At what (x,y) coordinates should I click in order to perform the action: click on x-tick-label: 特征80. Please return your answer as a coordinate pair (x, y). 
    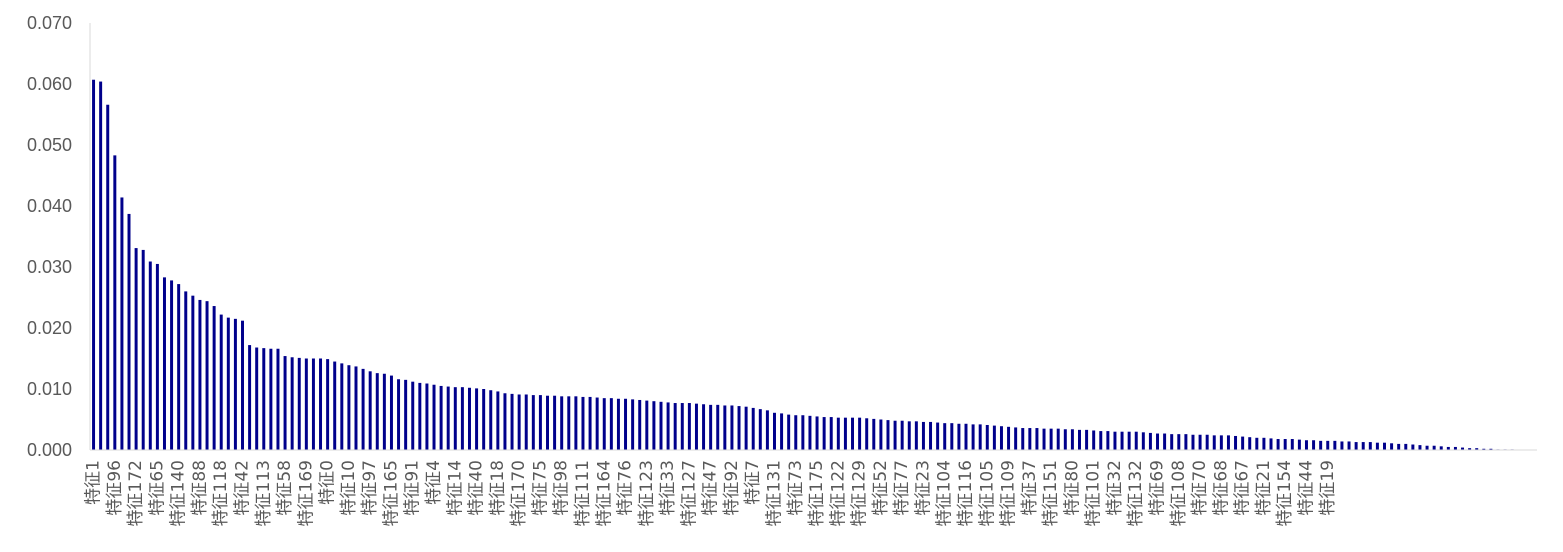
    Looking at the image, I should click on (1072, 488).